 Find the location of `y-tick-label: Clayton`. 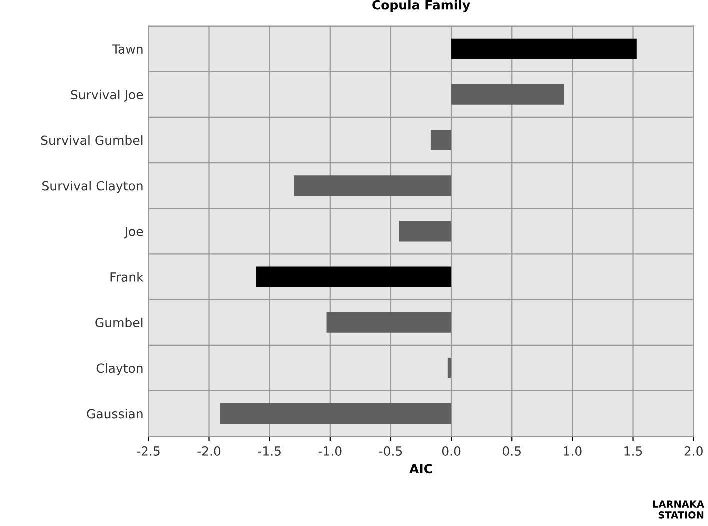

y-tick-label: Clayton is located at coordinates (119, 369).